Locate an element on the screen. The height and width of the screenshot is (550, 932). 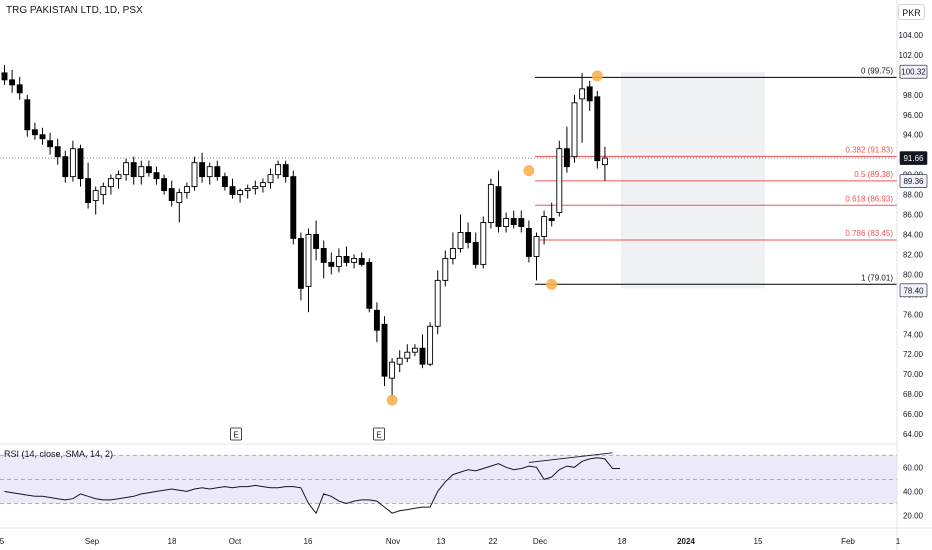
rsi-line is located at coordinates (312, 486).